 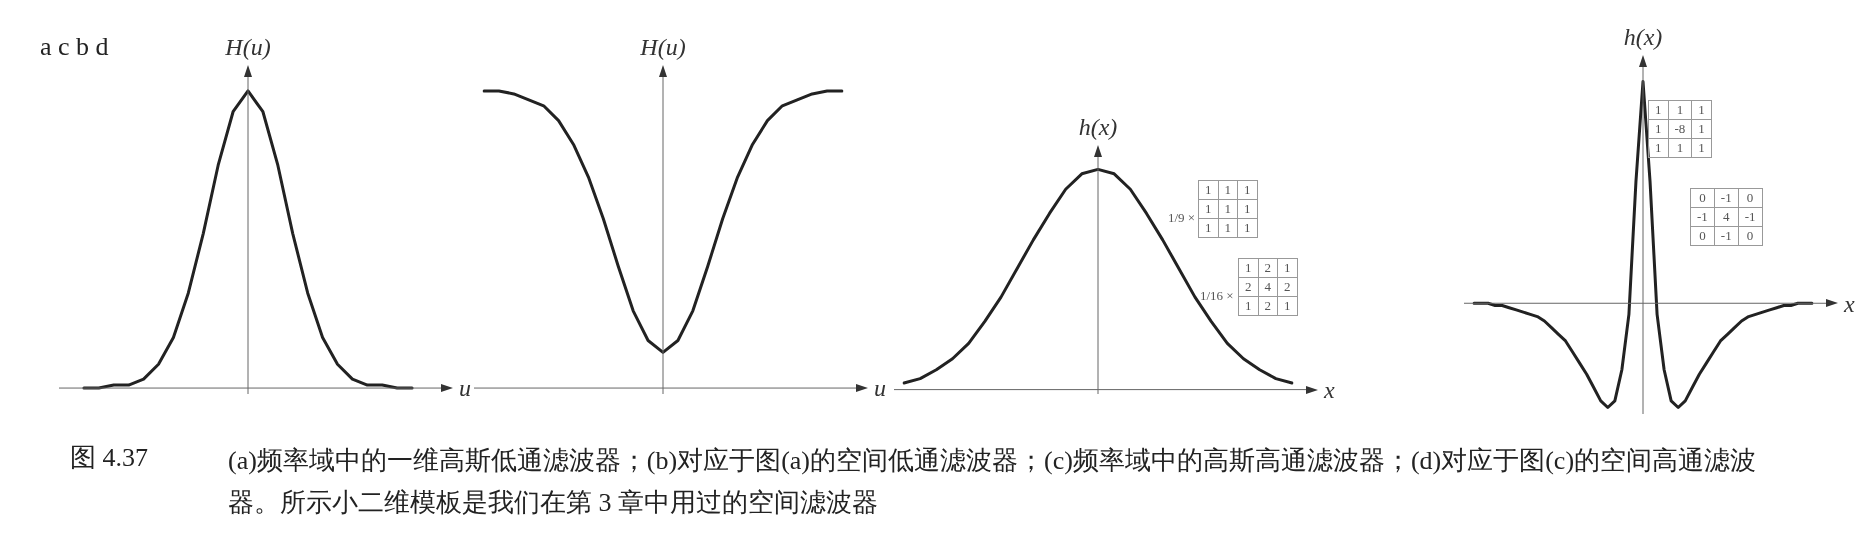 What do you see at coordinates (1182, 218) in the screenshot?
I see `annotation: 1/9 ×` at bounding box center [1182, 218].